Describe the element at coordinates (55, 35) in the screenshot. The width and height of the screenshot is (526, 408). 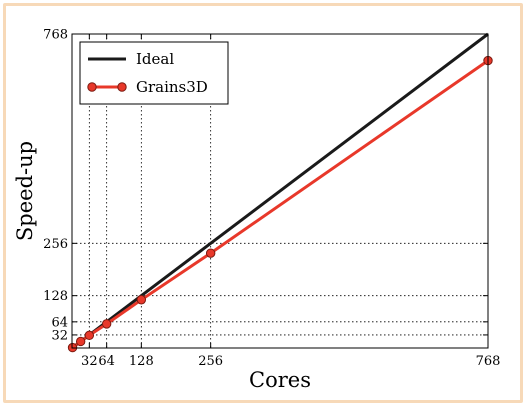
I see `y-tick-label-768: 768` at that location.